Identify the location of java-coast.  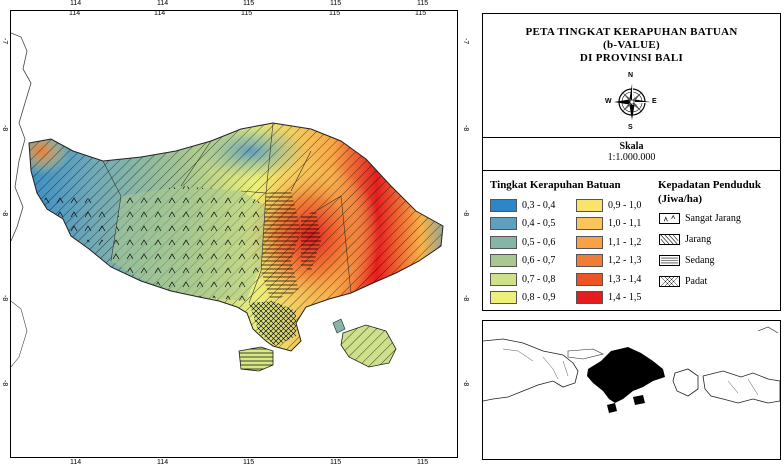
(21, 137).